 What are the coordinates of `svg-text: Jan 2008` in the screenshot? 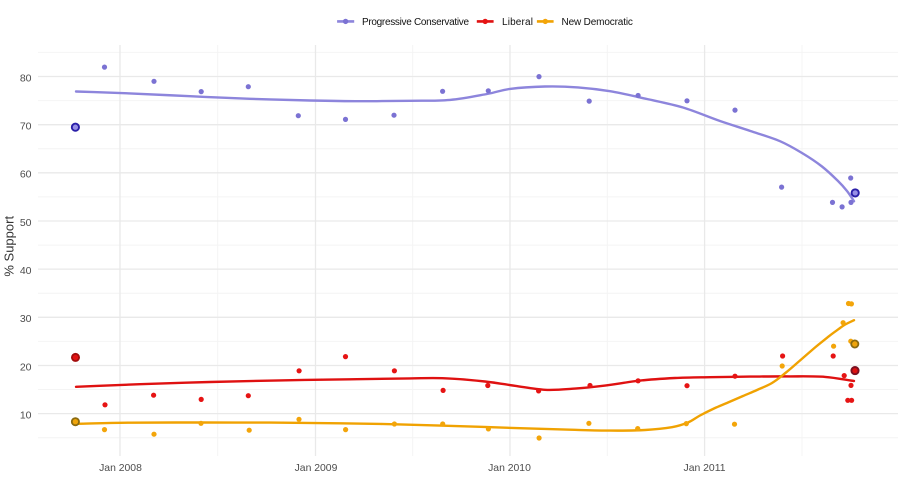 It's located at (120, 468).